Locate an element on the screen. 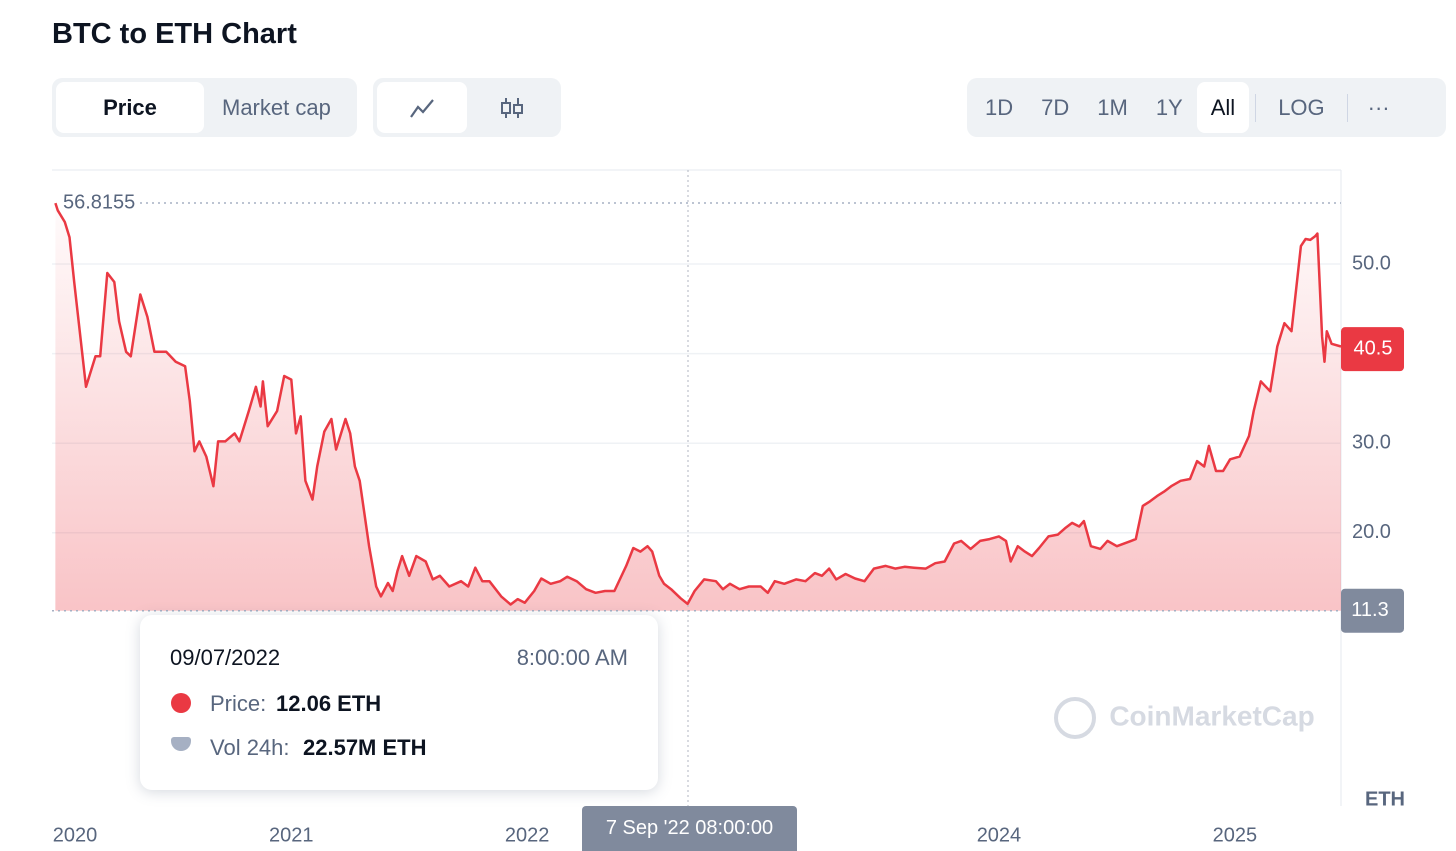  more-button: ··· is located at coordinates (1378, 107).